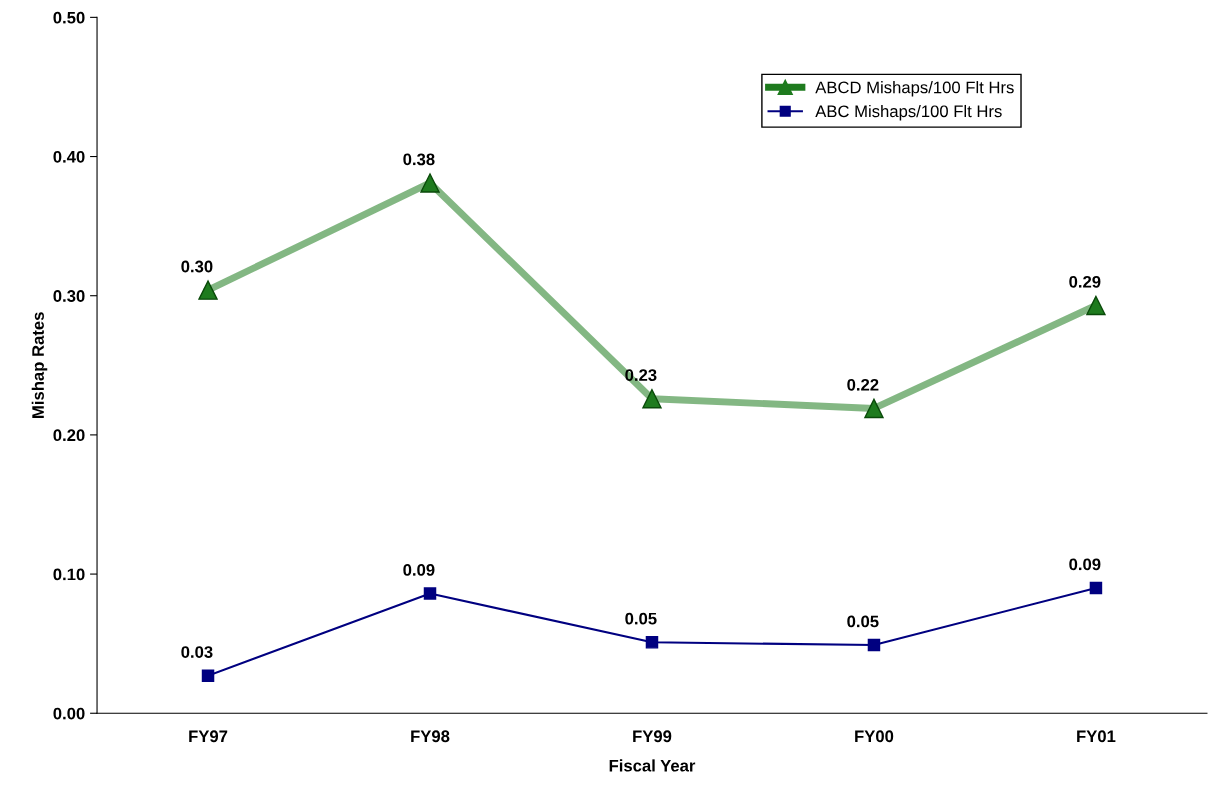 The width and height of the screenshot is (1213, 789). Describe the element at coordinates (197, 652) in the screenshot. I see `data-label: 0.03` at that location.